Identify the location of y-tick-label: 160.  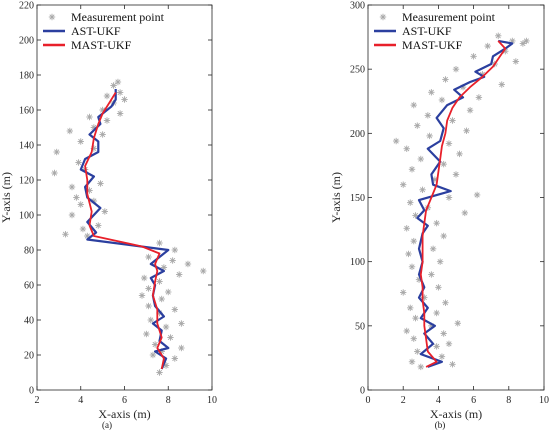
(26, 111).